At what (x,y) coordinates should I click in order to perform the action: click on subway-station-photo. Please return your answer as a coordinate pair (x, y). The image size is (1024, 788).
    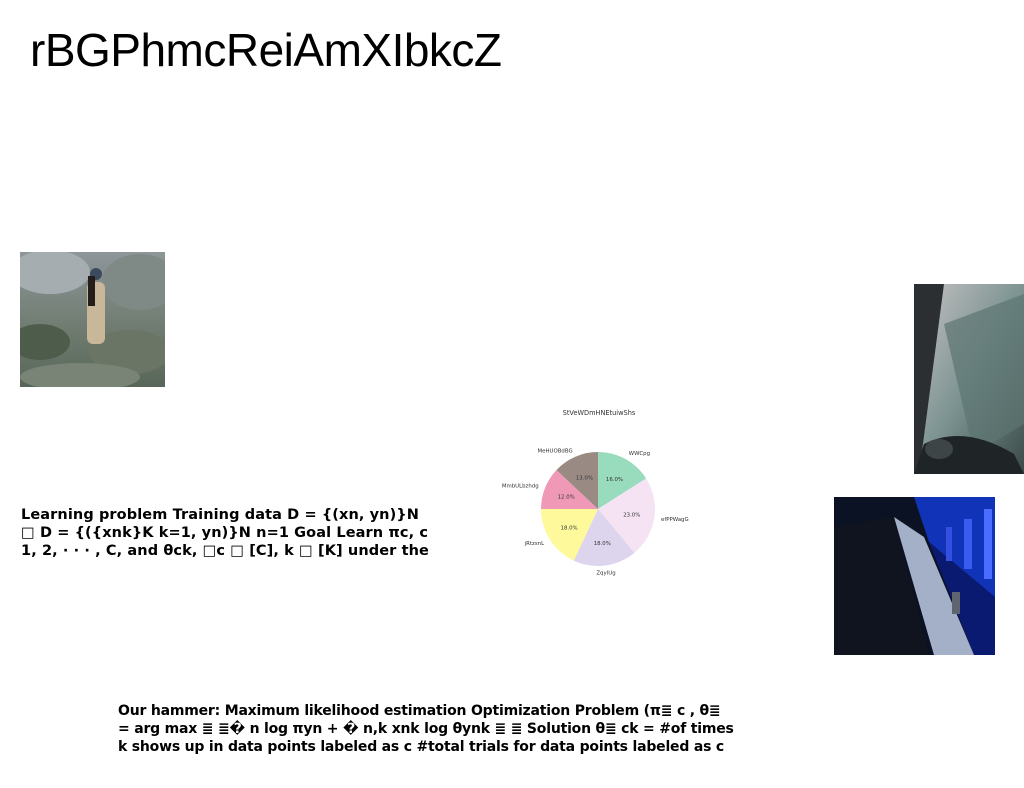
    Looking at the image, I should click on (914, 576).